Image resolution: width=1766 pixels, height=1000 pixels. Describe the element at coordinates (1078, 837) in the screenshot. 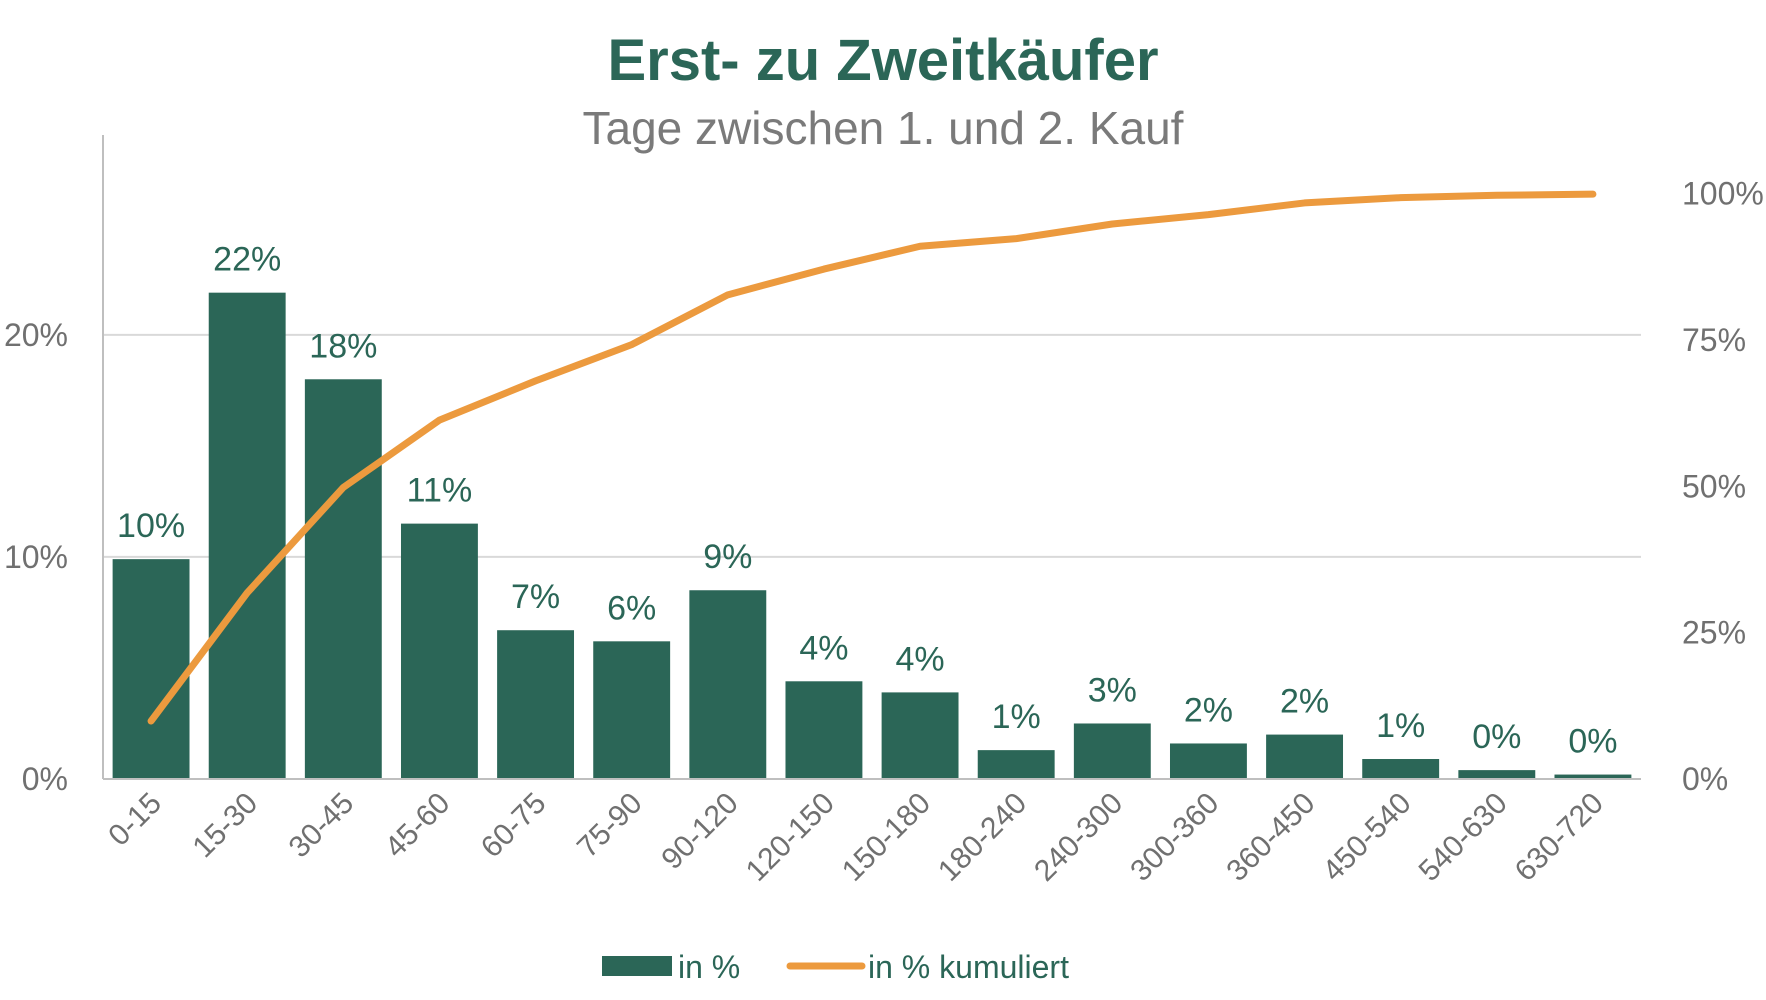

I see `x-tick-label: 240-300` at that location.